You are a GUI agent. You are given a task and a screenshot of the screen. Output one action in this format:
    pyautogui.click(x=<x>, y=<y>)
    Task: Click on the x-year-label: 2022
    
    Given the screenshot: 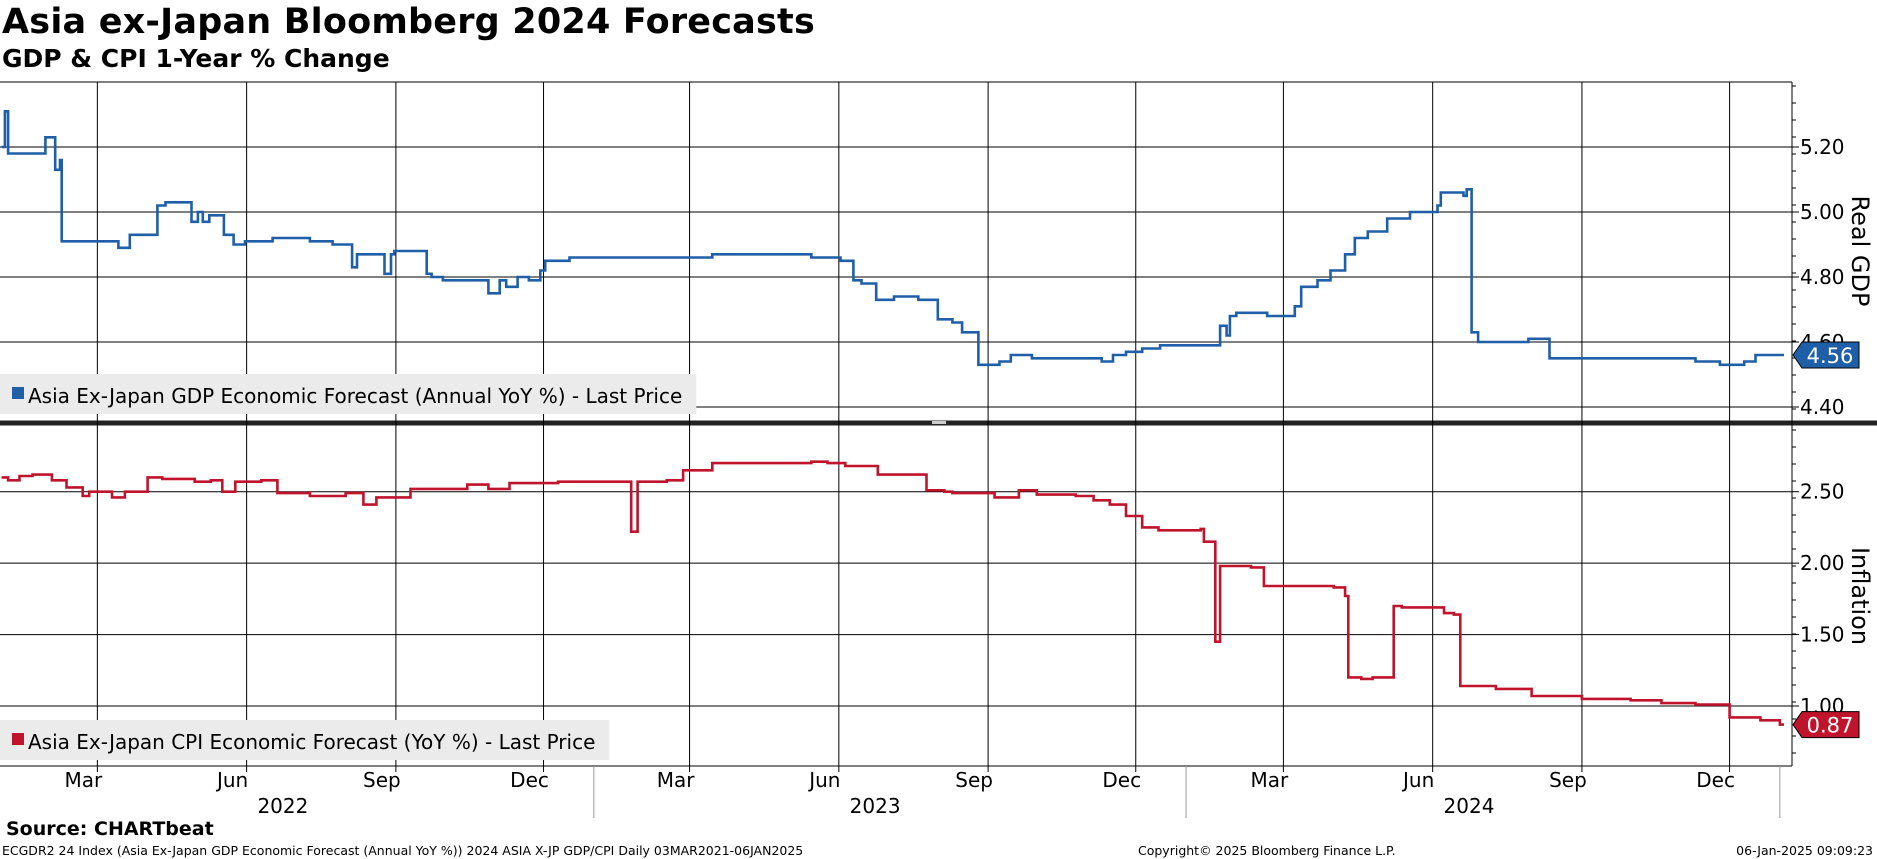 What is the action you would take?
    pyautogui.click(x=282, y=806)
    